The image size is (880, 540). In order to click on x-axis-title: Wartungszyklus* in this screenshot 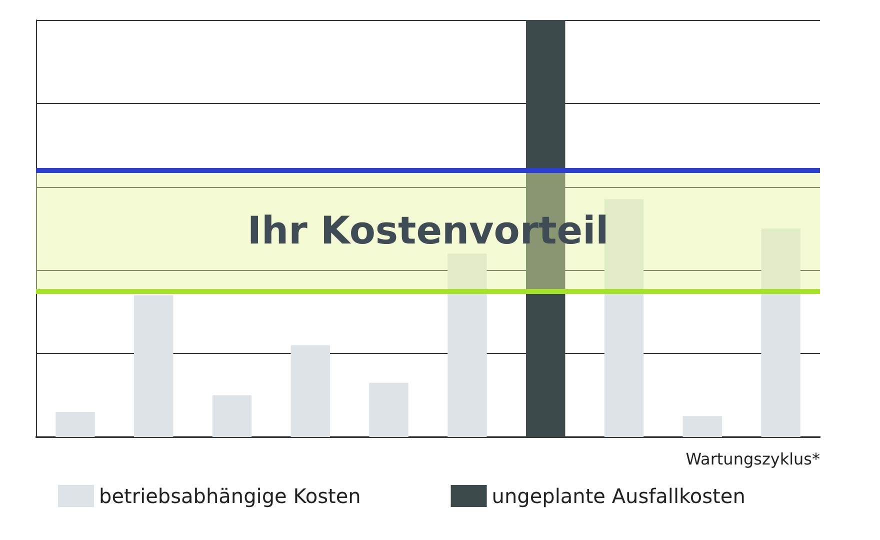, I will do `click(753, 459)`.